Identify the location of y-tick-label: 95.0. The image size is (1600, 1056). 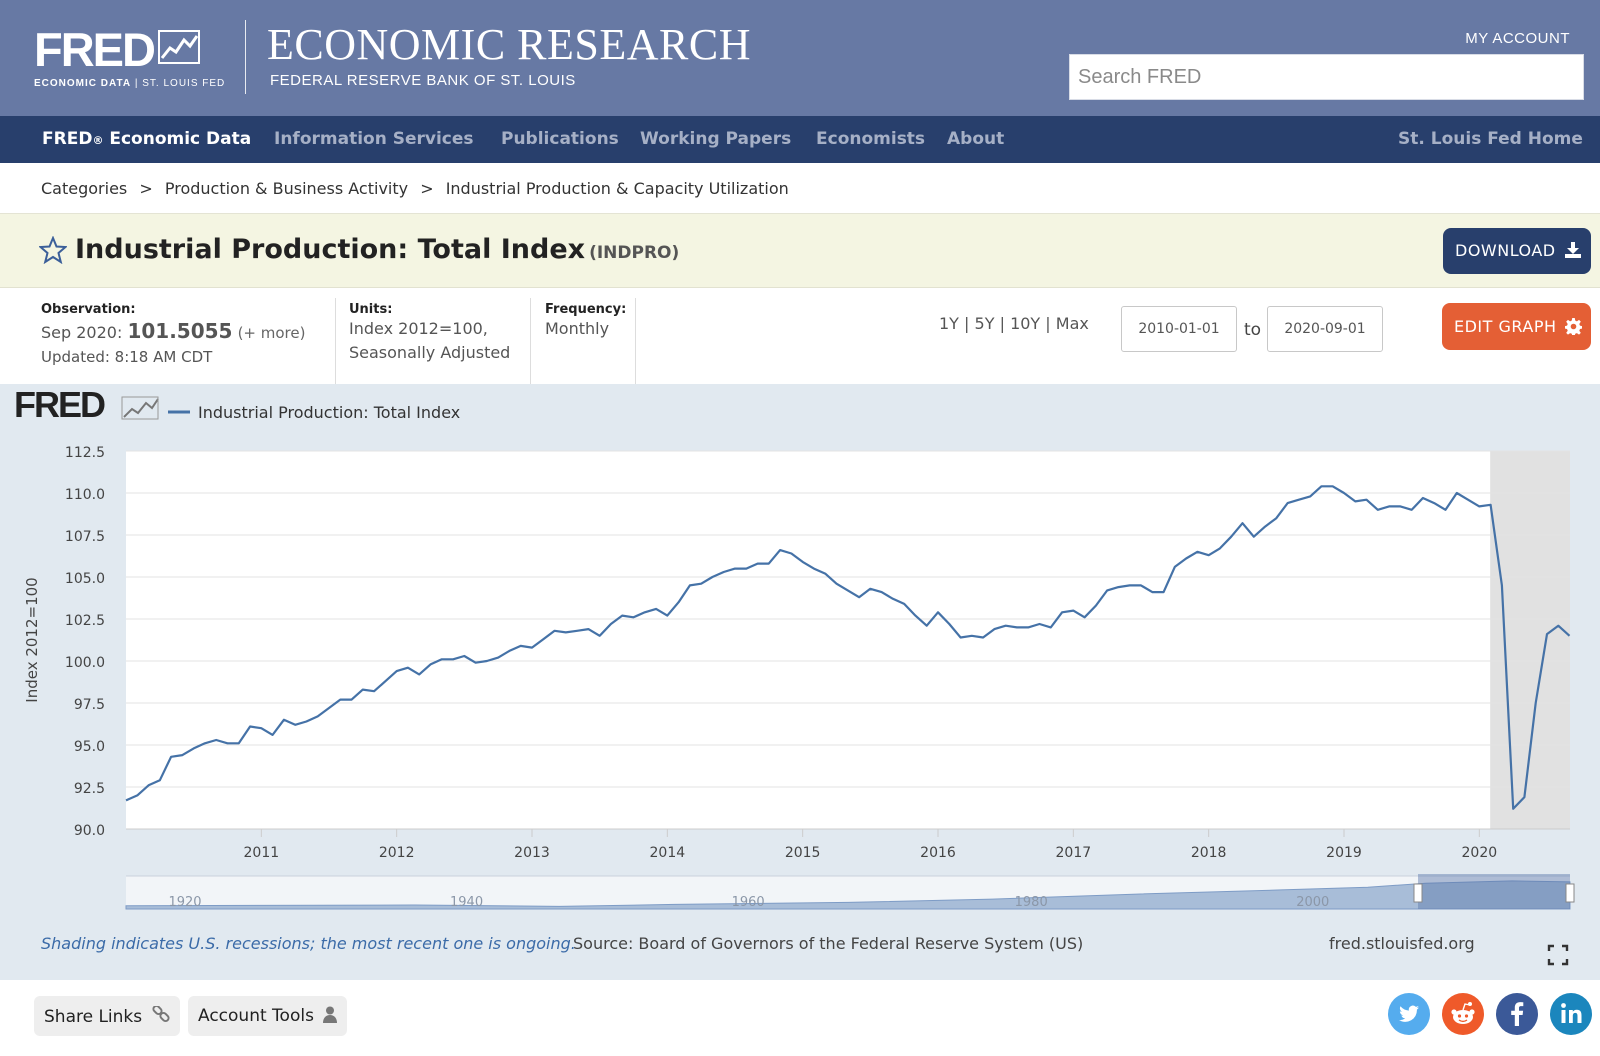
(89, 747).